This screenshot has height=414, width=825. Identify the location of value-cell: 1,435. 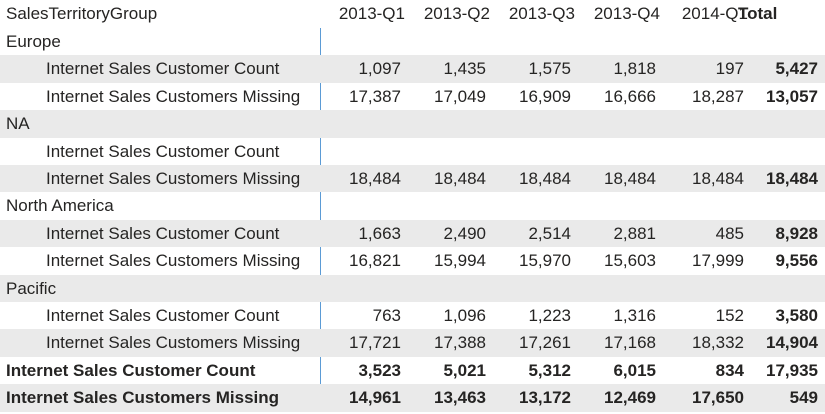
(464, 69).